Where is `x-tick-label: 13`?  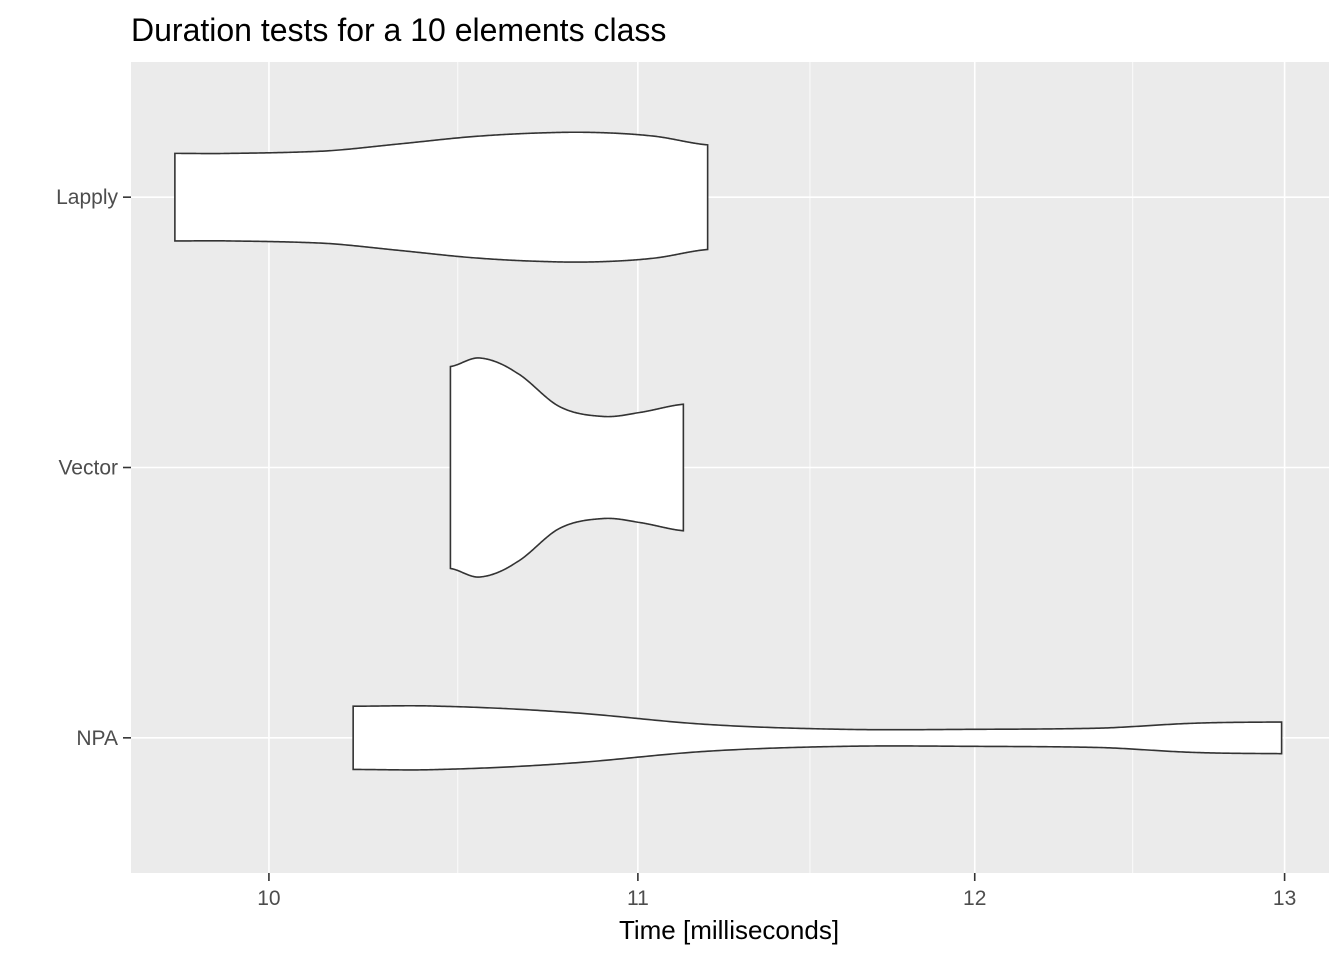 x-tick-label: 13 is located at coordinates (1284, 898).